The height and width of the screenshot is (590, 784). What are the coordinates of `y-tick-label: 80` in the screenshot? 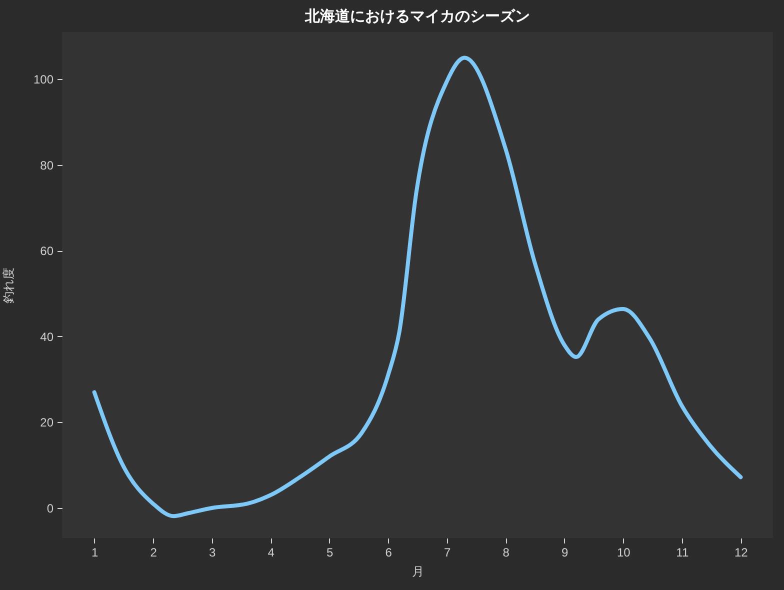 It's located at (47, 165).